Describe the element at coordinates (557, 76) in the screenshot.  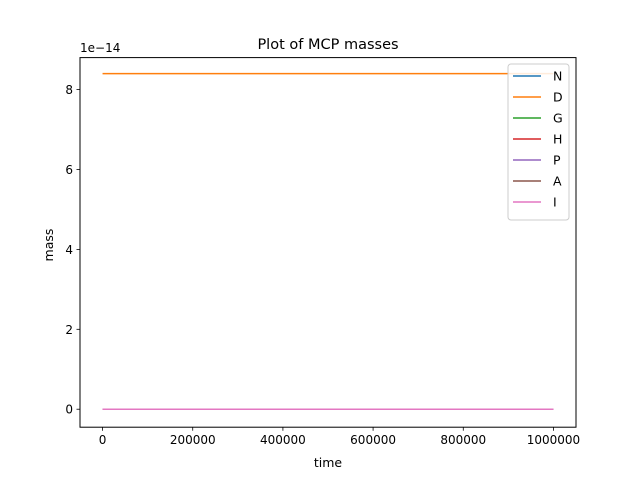
I see `legend-label: N` at that location.